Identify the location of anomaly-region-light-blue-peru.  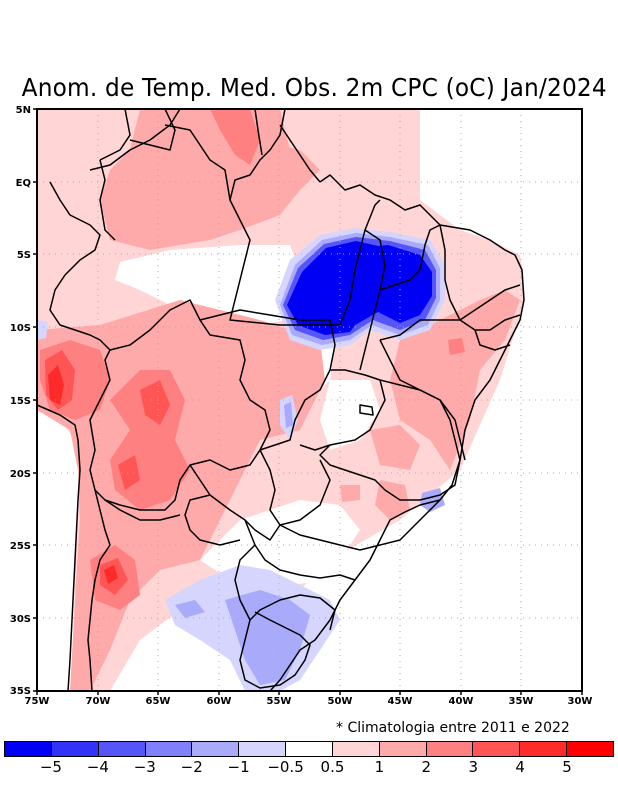
(42, 330).